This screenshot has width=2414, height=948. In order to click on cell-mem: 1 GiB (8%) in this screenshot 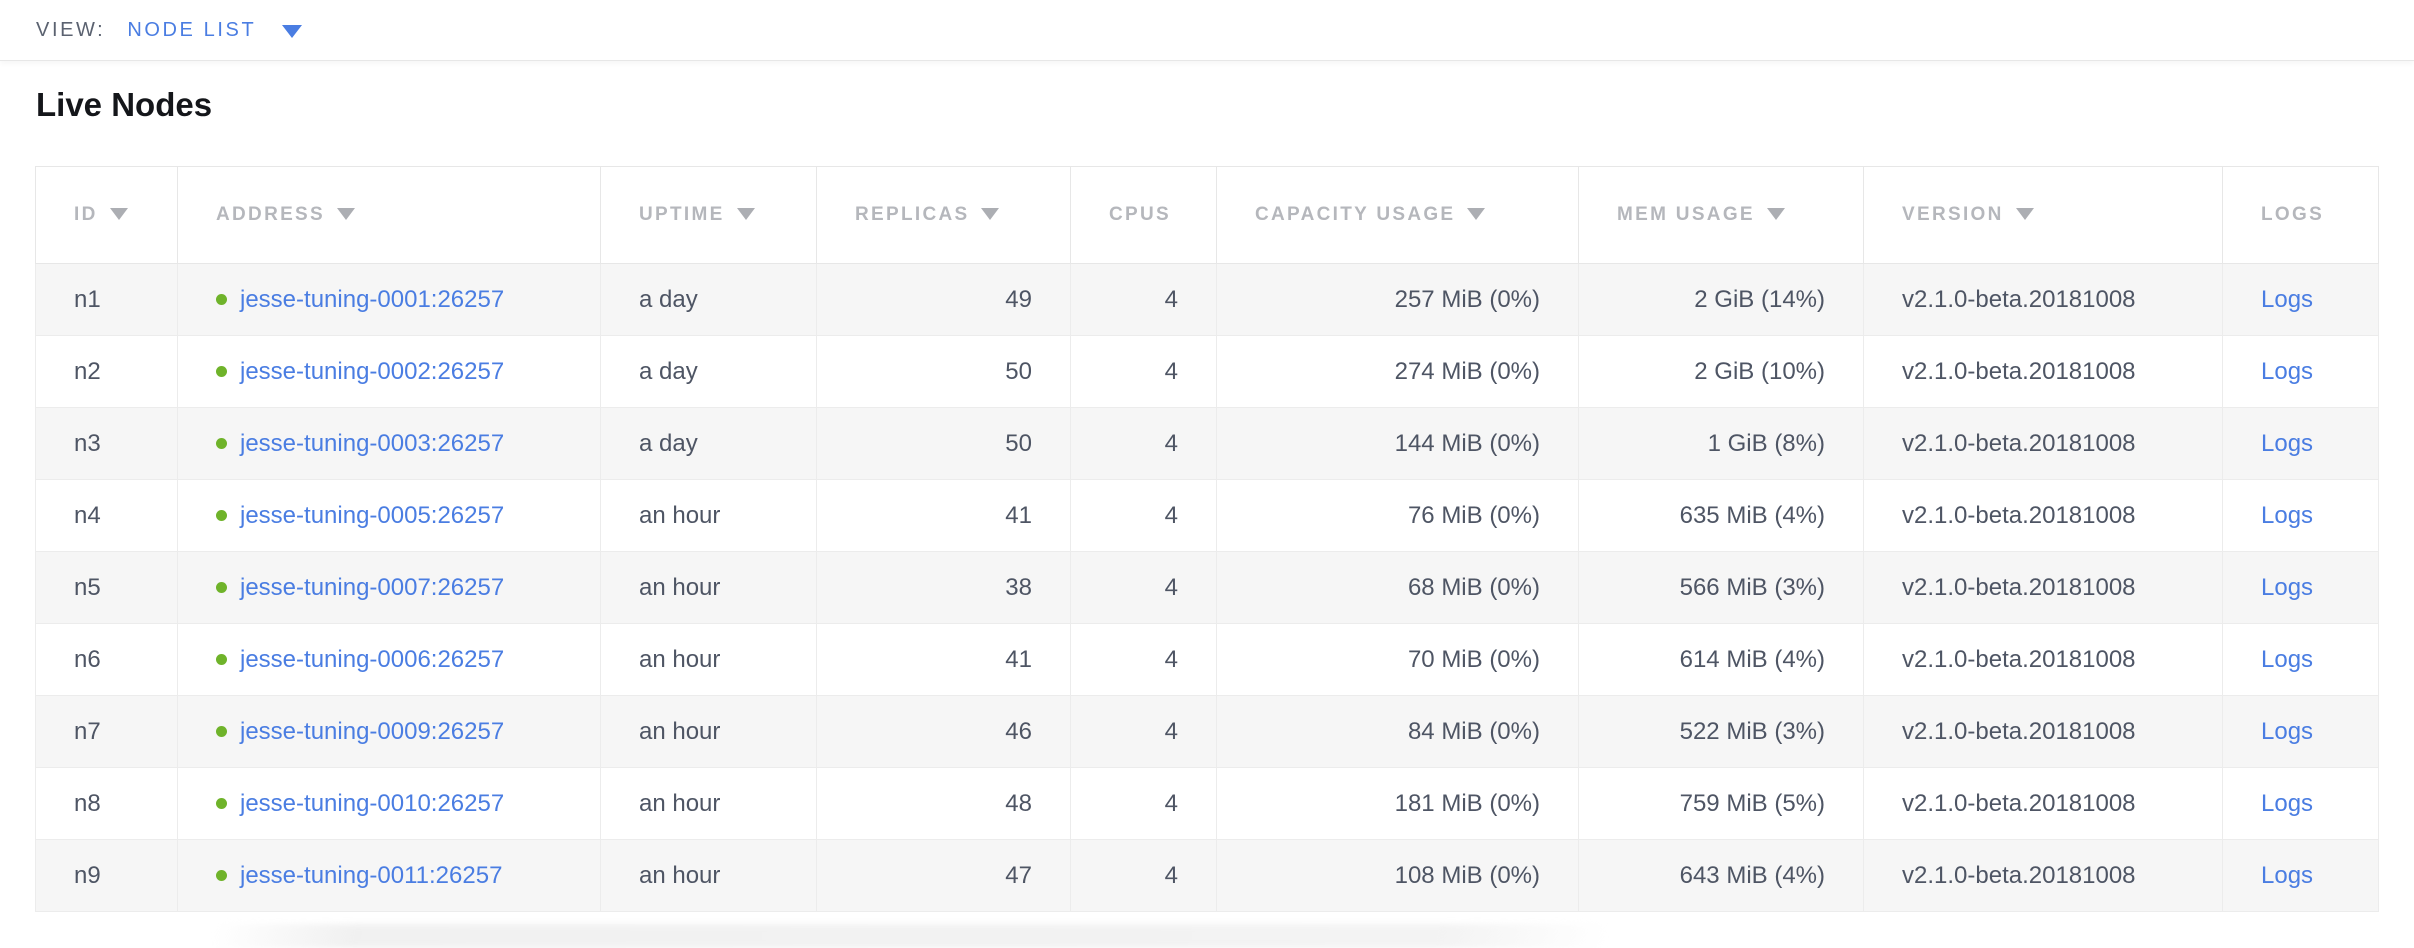, I will do `click(1721, 443)`.